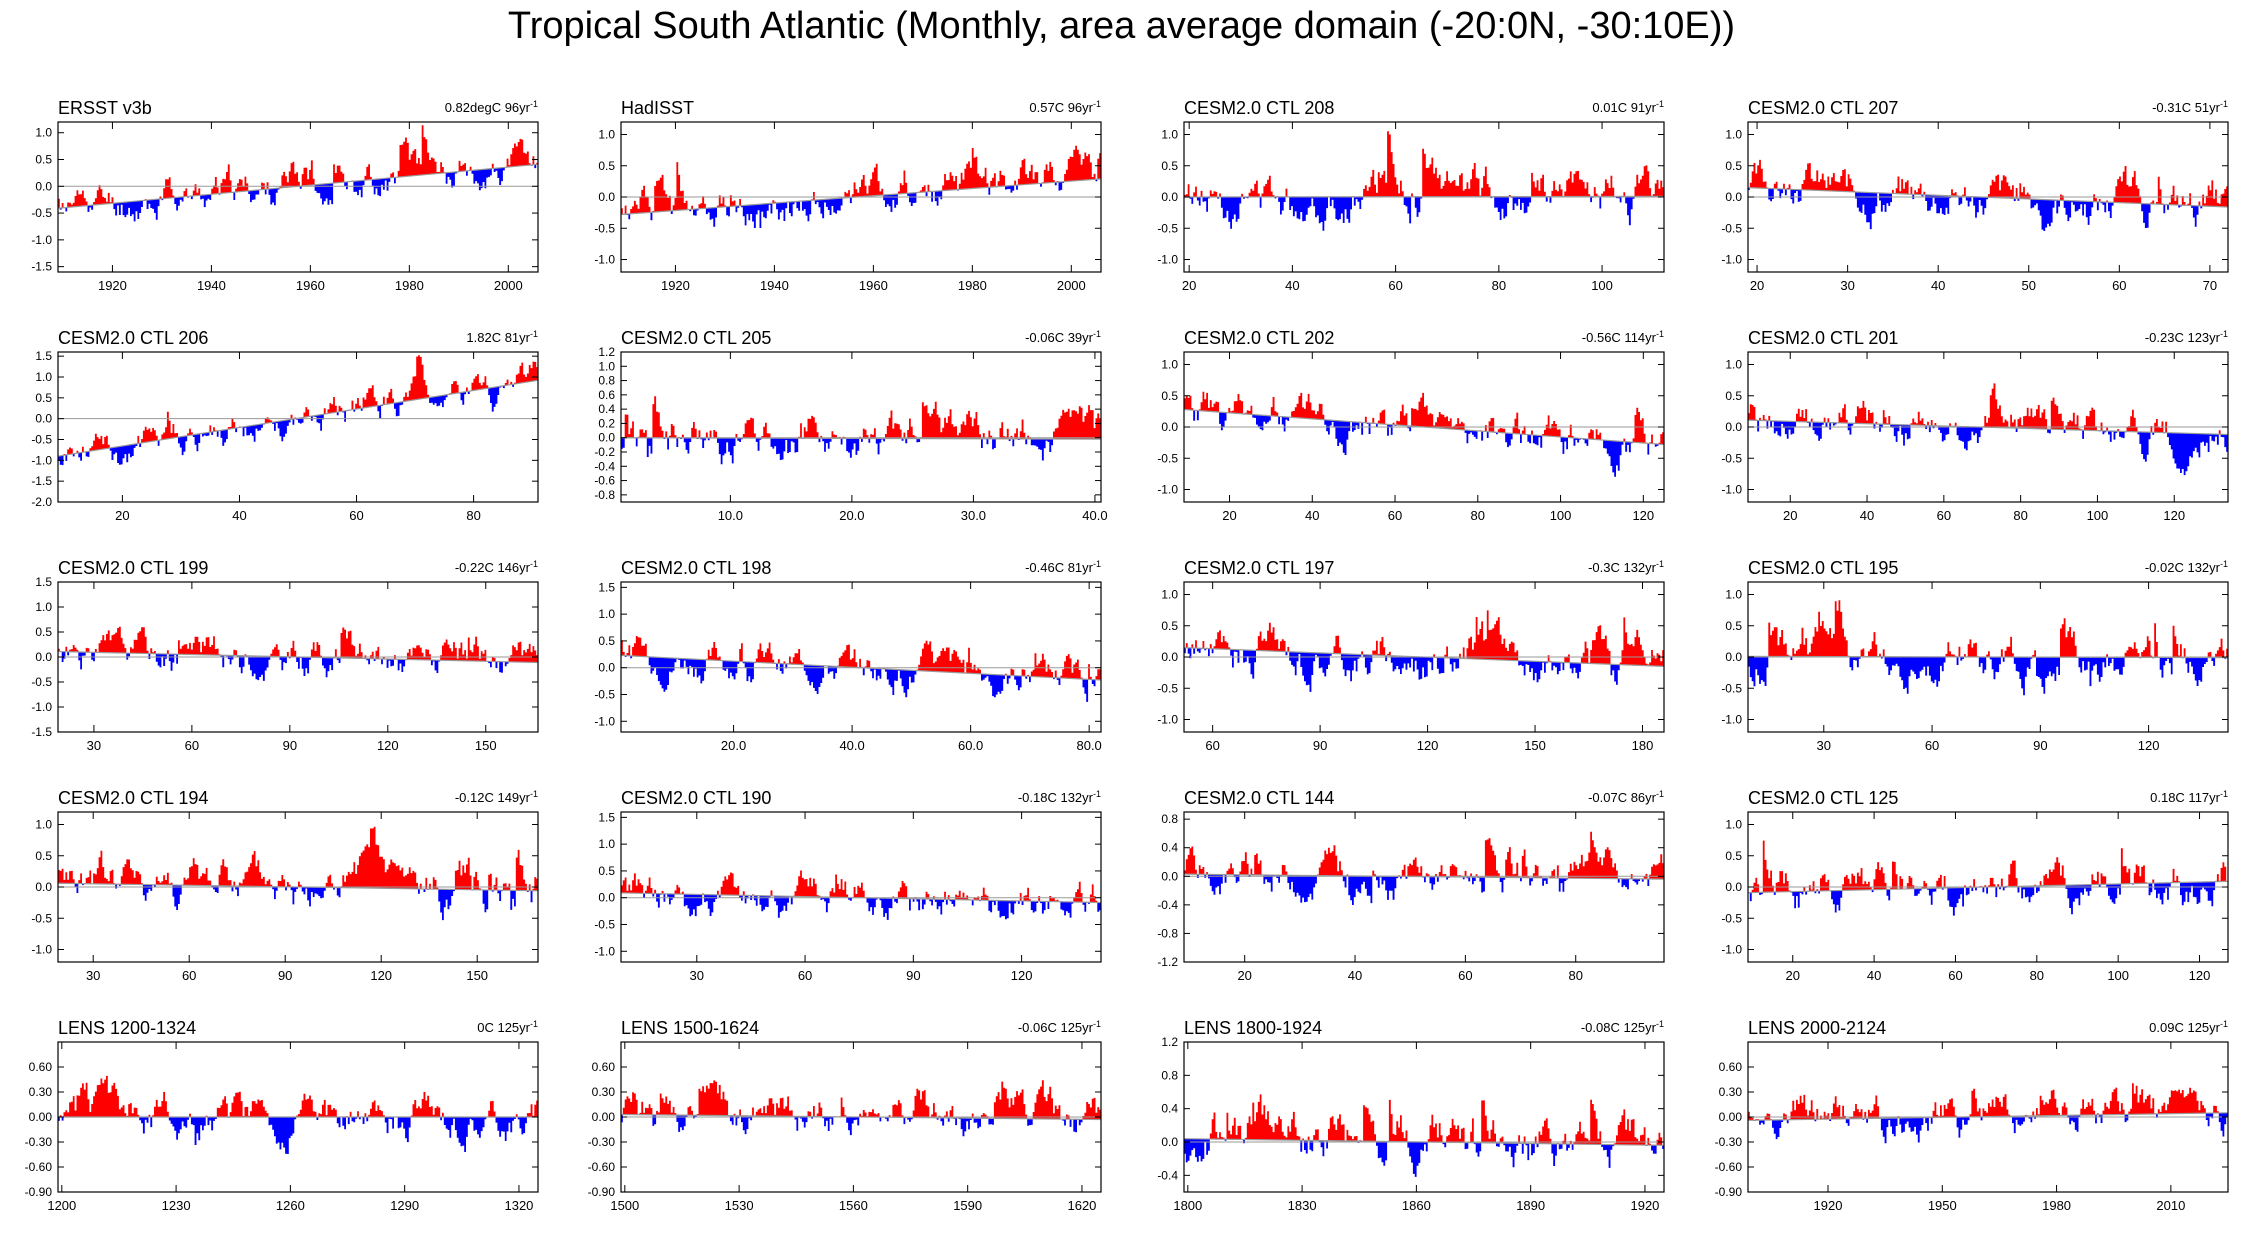 The height and width of the screenshot is (1242, 2243). I want to click on y-tick-label: -0.60, so click(39, 1167).